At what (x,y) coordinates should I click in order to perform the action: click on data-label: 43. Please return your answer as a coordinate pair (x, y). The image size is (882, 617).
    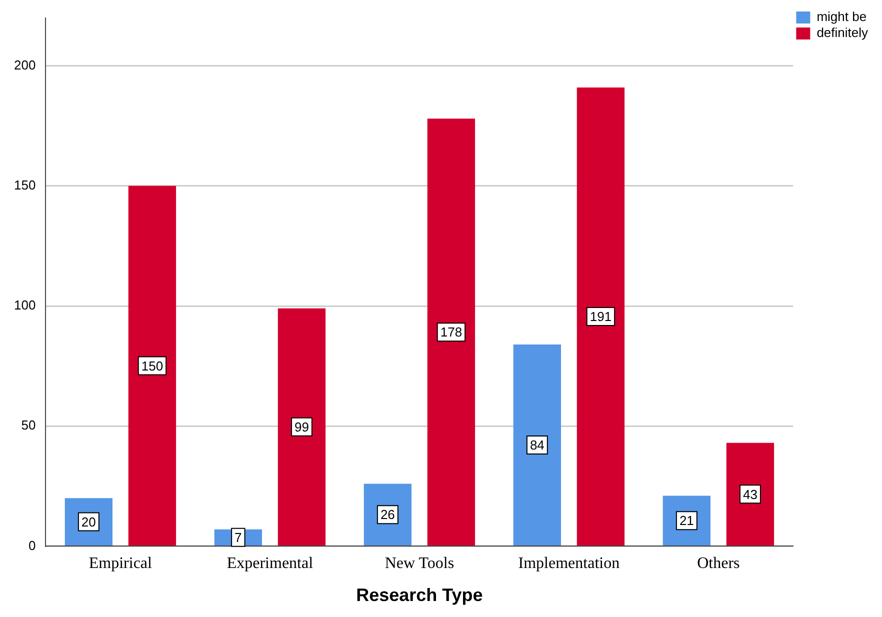
    Looking at the image, I should click on (750, 494).